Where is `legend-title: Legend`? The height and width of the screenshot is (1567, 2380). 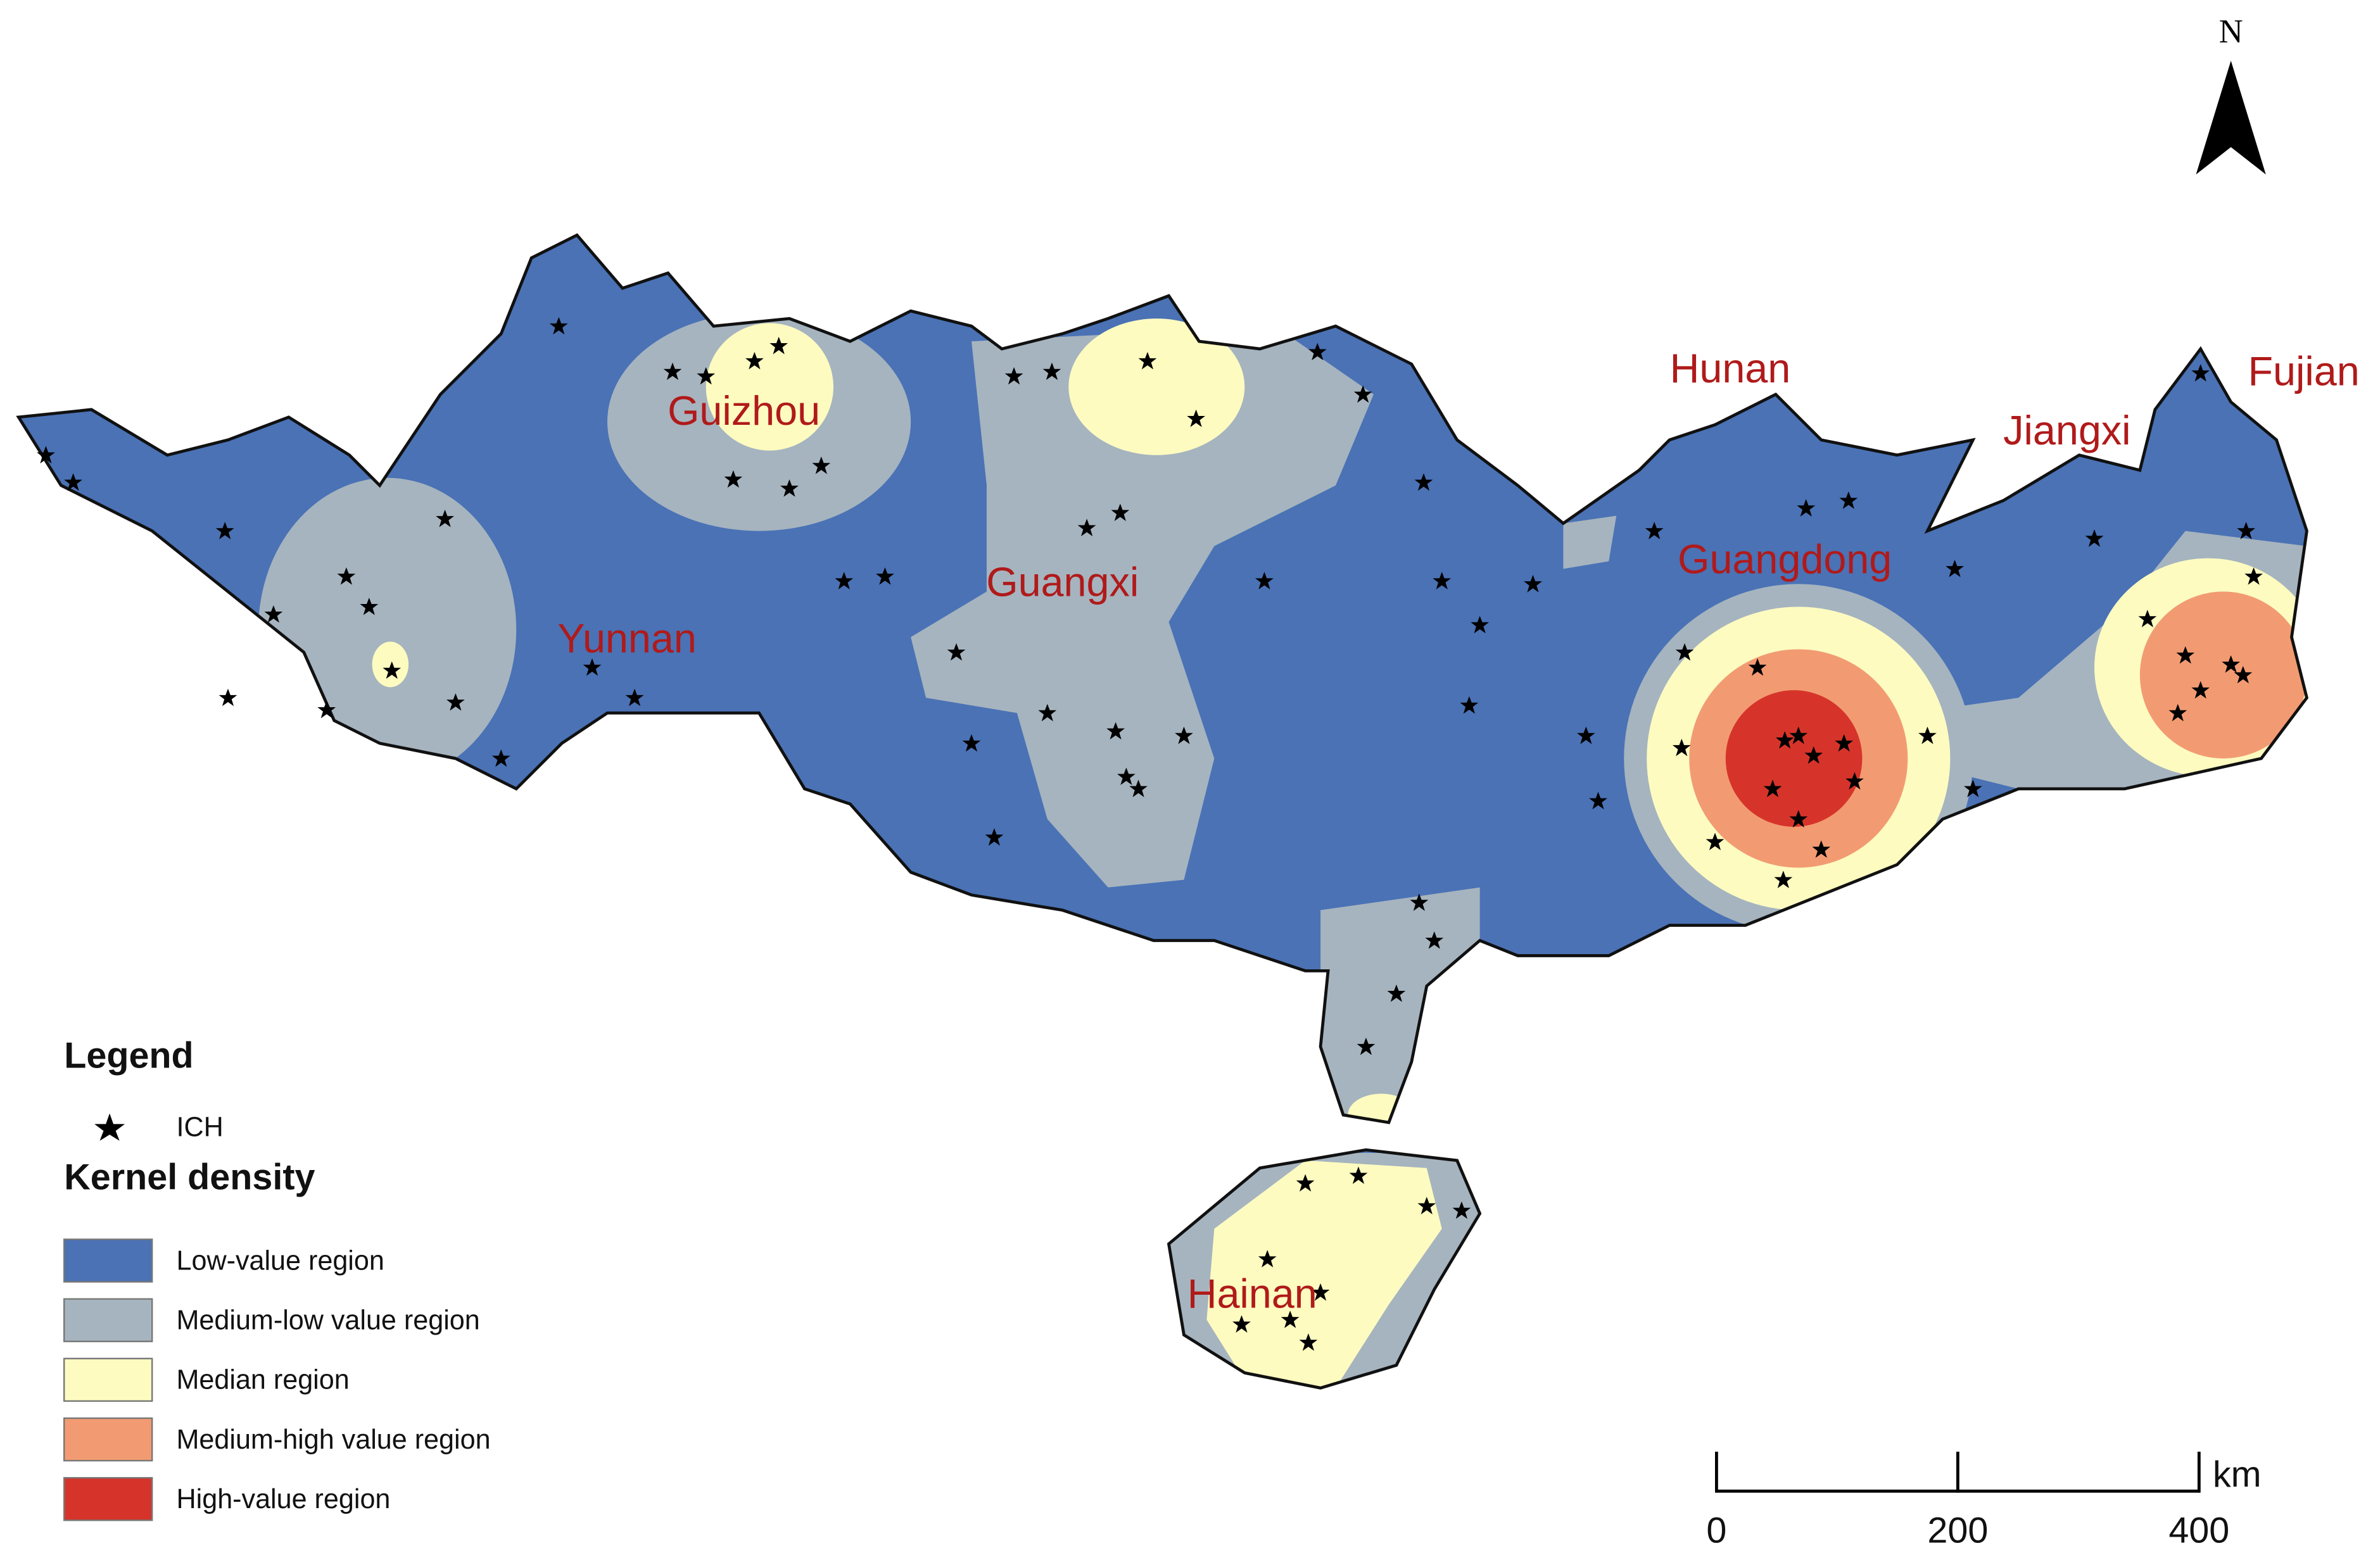
legend-title: Legend is located at coordinates (128, 1056).